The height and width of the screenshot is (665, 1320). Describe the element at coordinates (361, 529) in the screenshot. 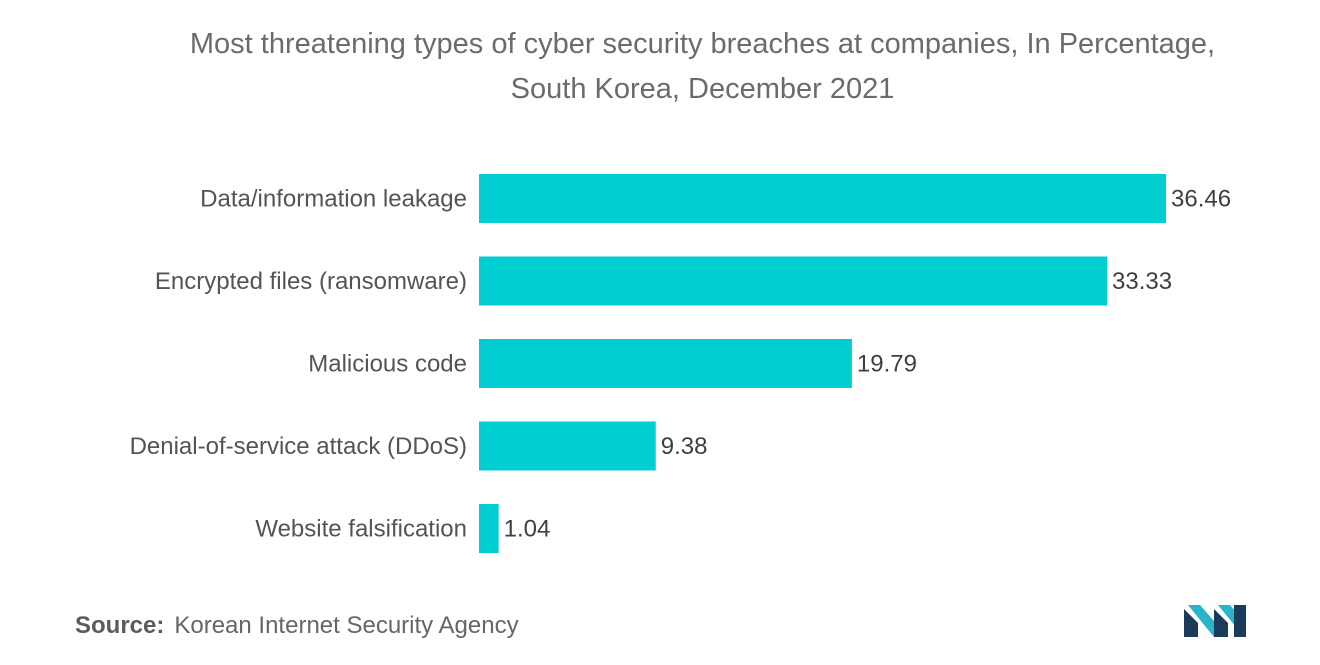

I see `category-label-4: Website falsification` at that location.